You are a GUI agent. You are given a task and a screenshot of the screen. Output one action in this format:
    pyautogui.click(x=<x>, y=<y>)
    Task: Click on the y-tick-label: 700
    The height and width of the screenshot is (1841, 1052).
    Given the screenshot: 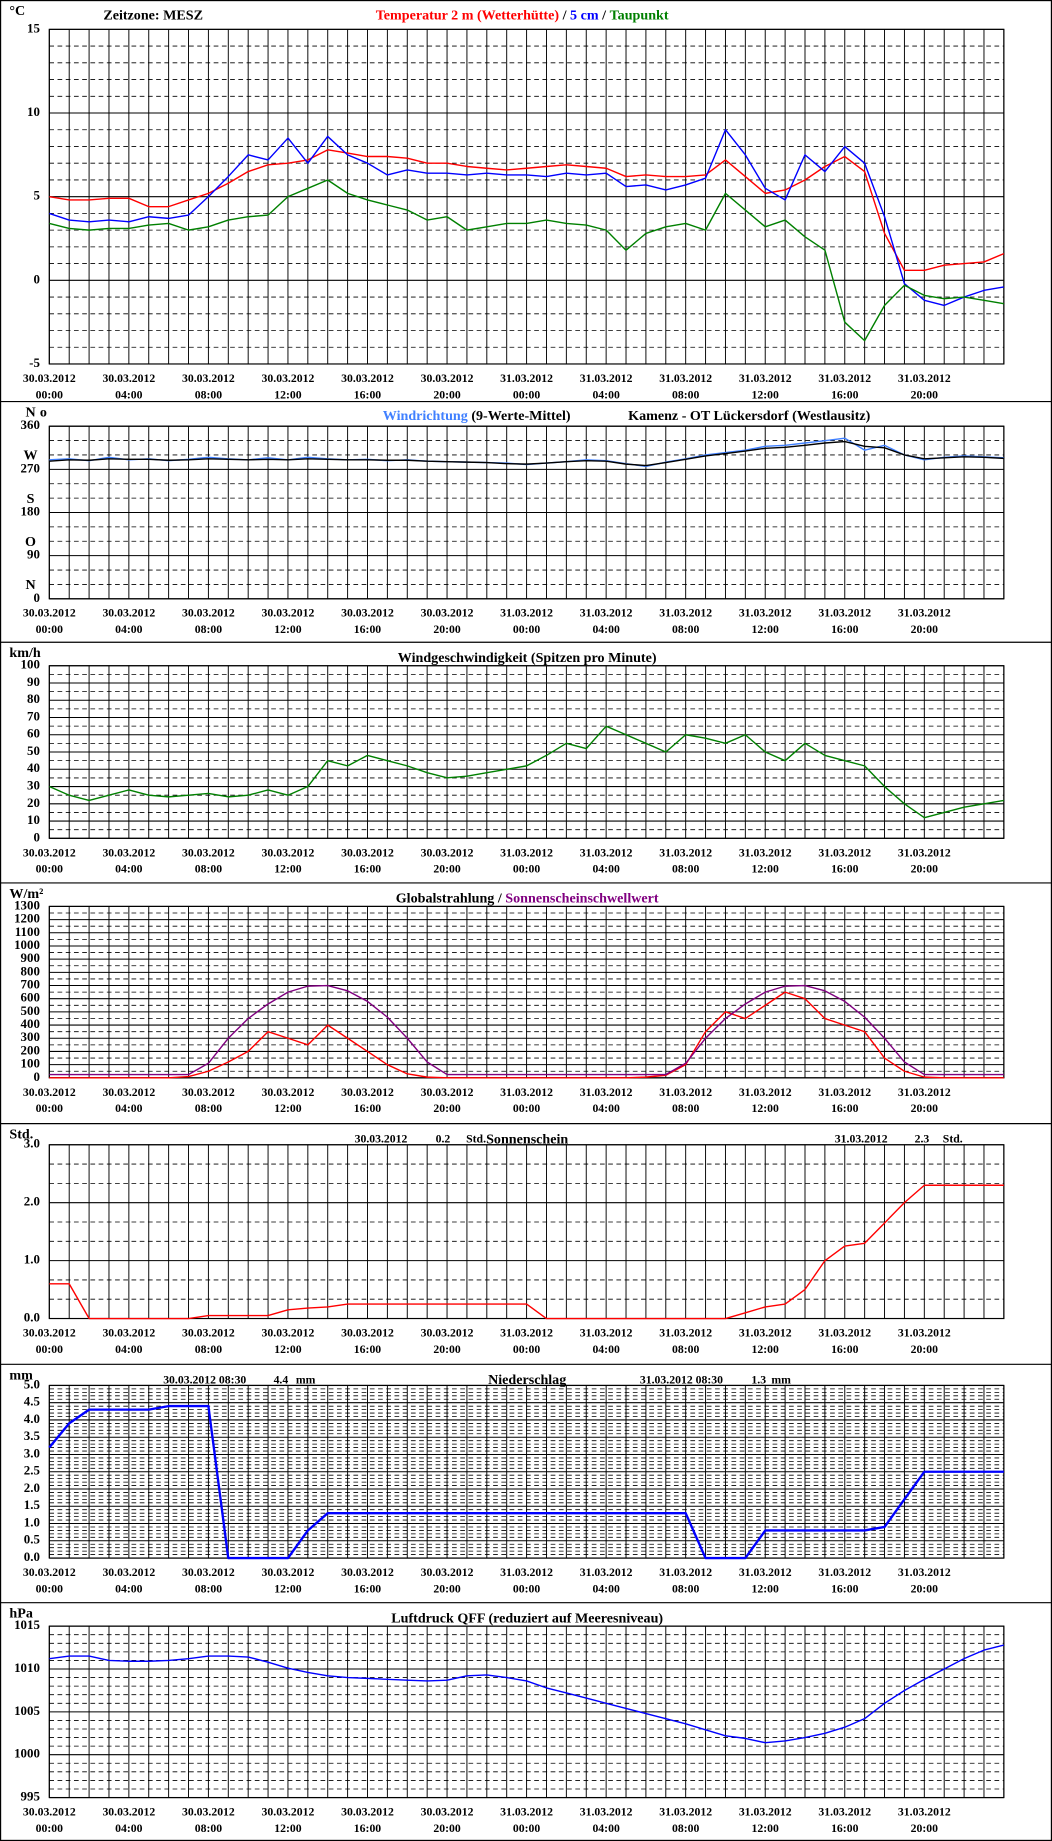 What is the action you would take?
    pyautogui.click(x=30, y=983)
    